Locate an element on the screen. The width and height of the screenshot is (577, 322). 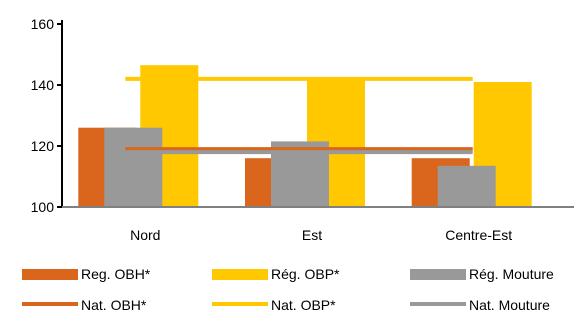
y-tick-label-120: 120 is located at coordinates (43, 146).